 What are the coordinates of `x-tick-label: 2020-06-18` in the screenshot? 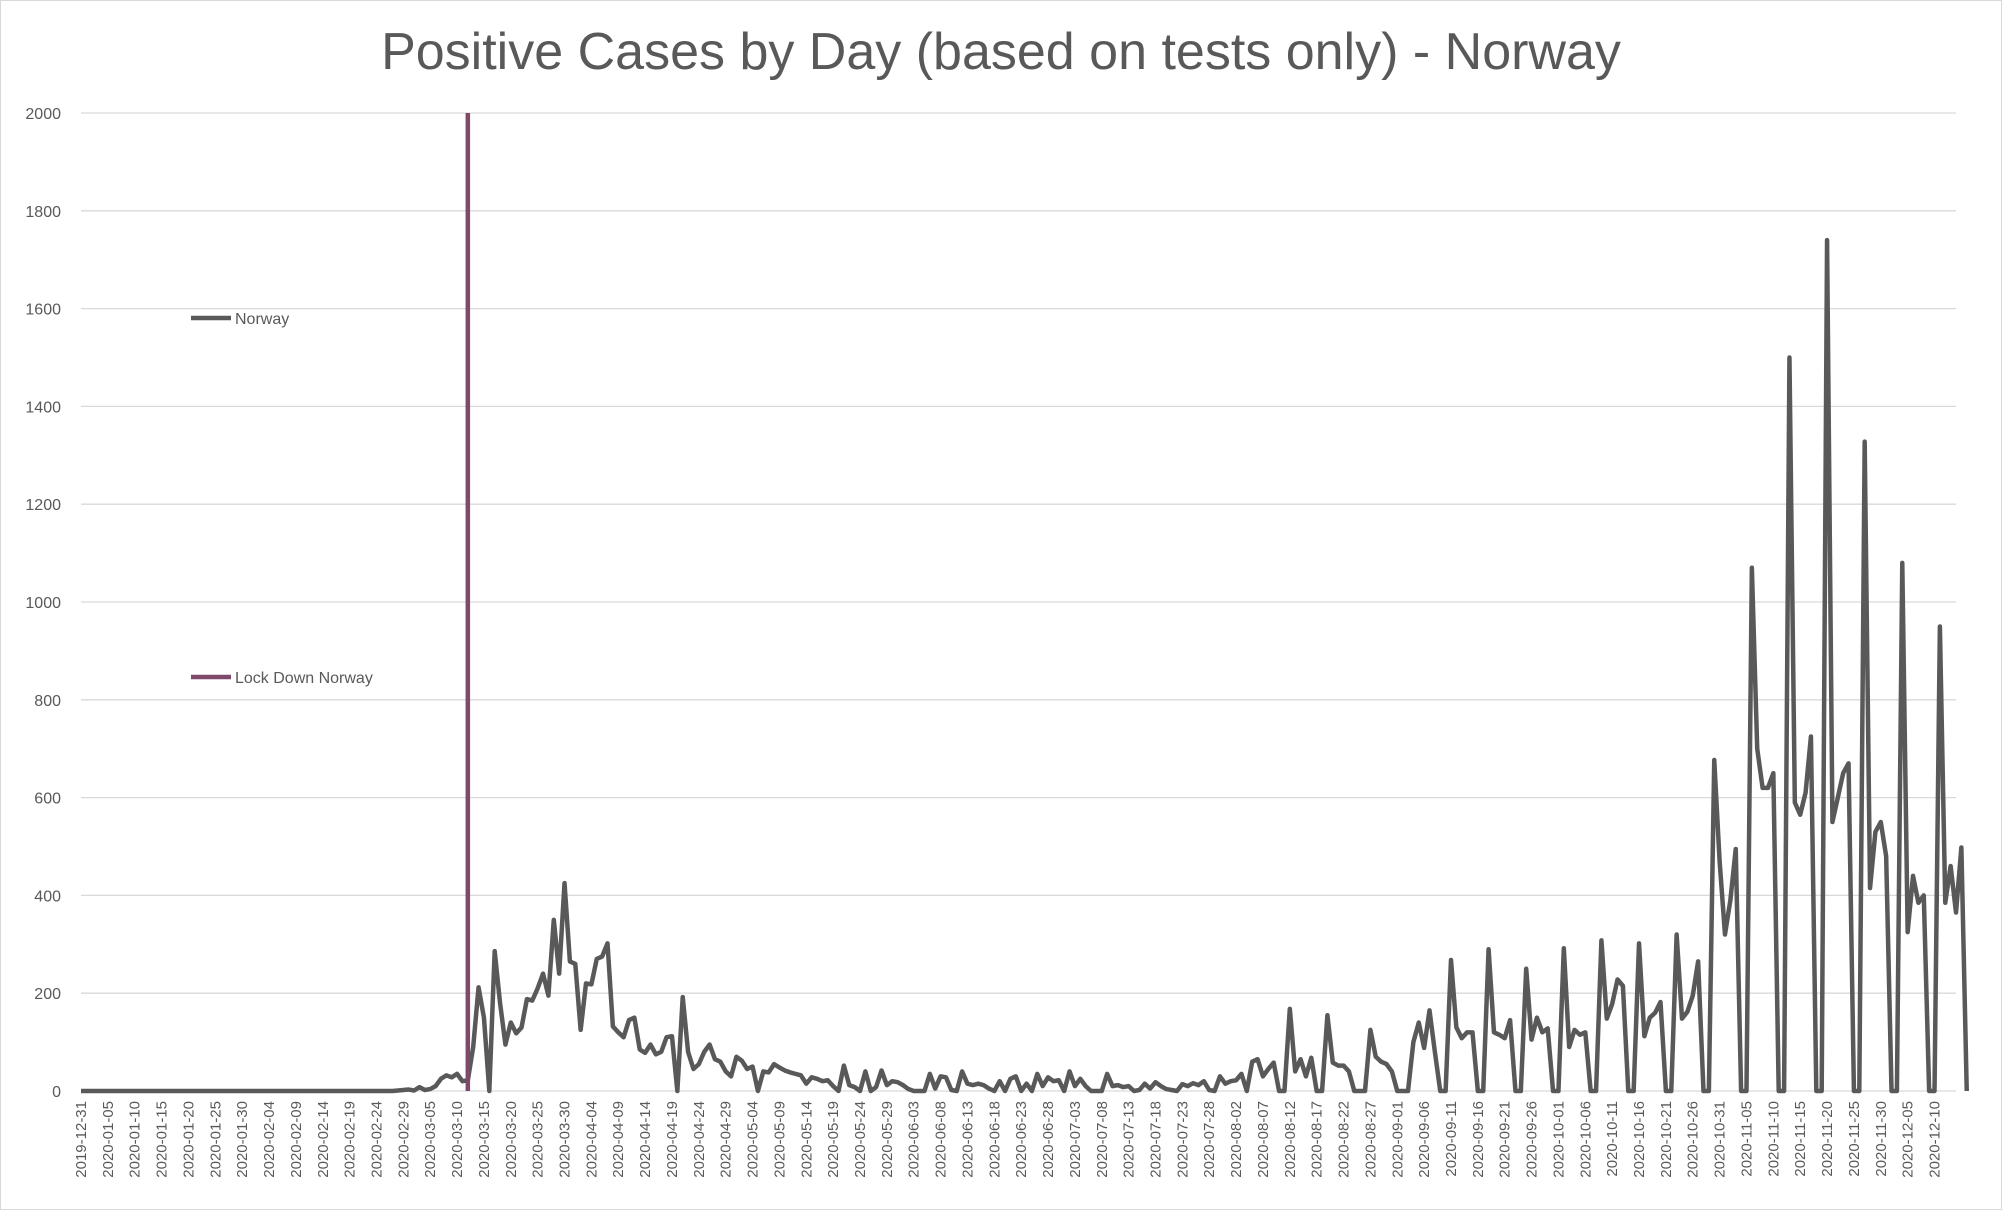 It's located at (994, 1139).